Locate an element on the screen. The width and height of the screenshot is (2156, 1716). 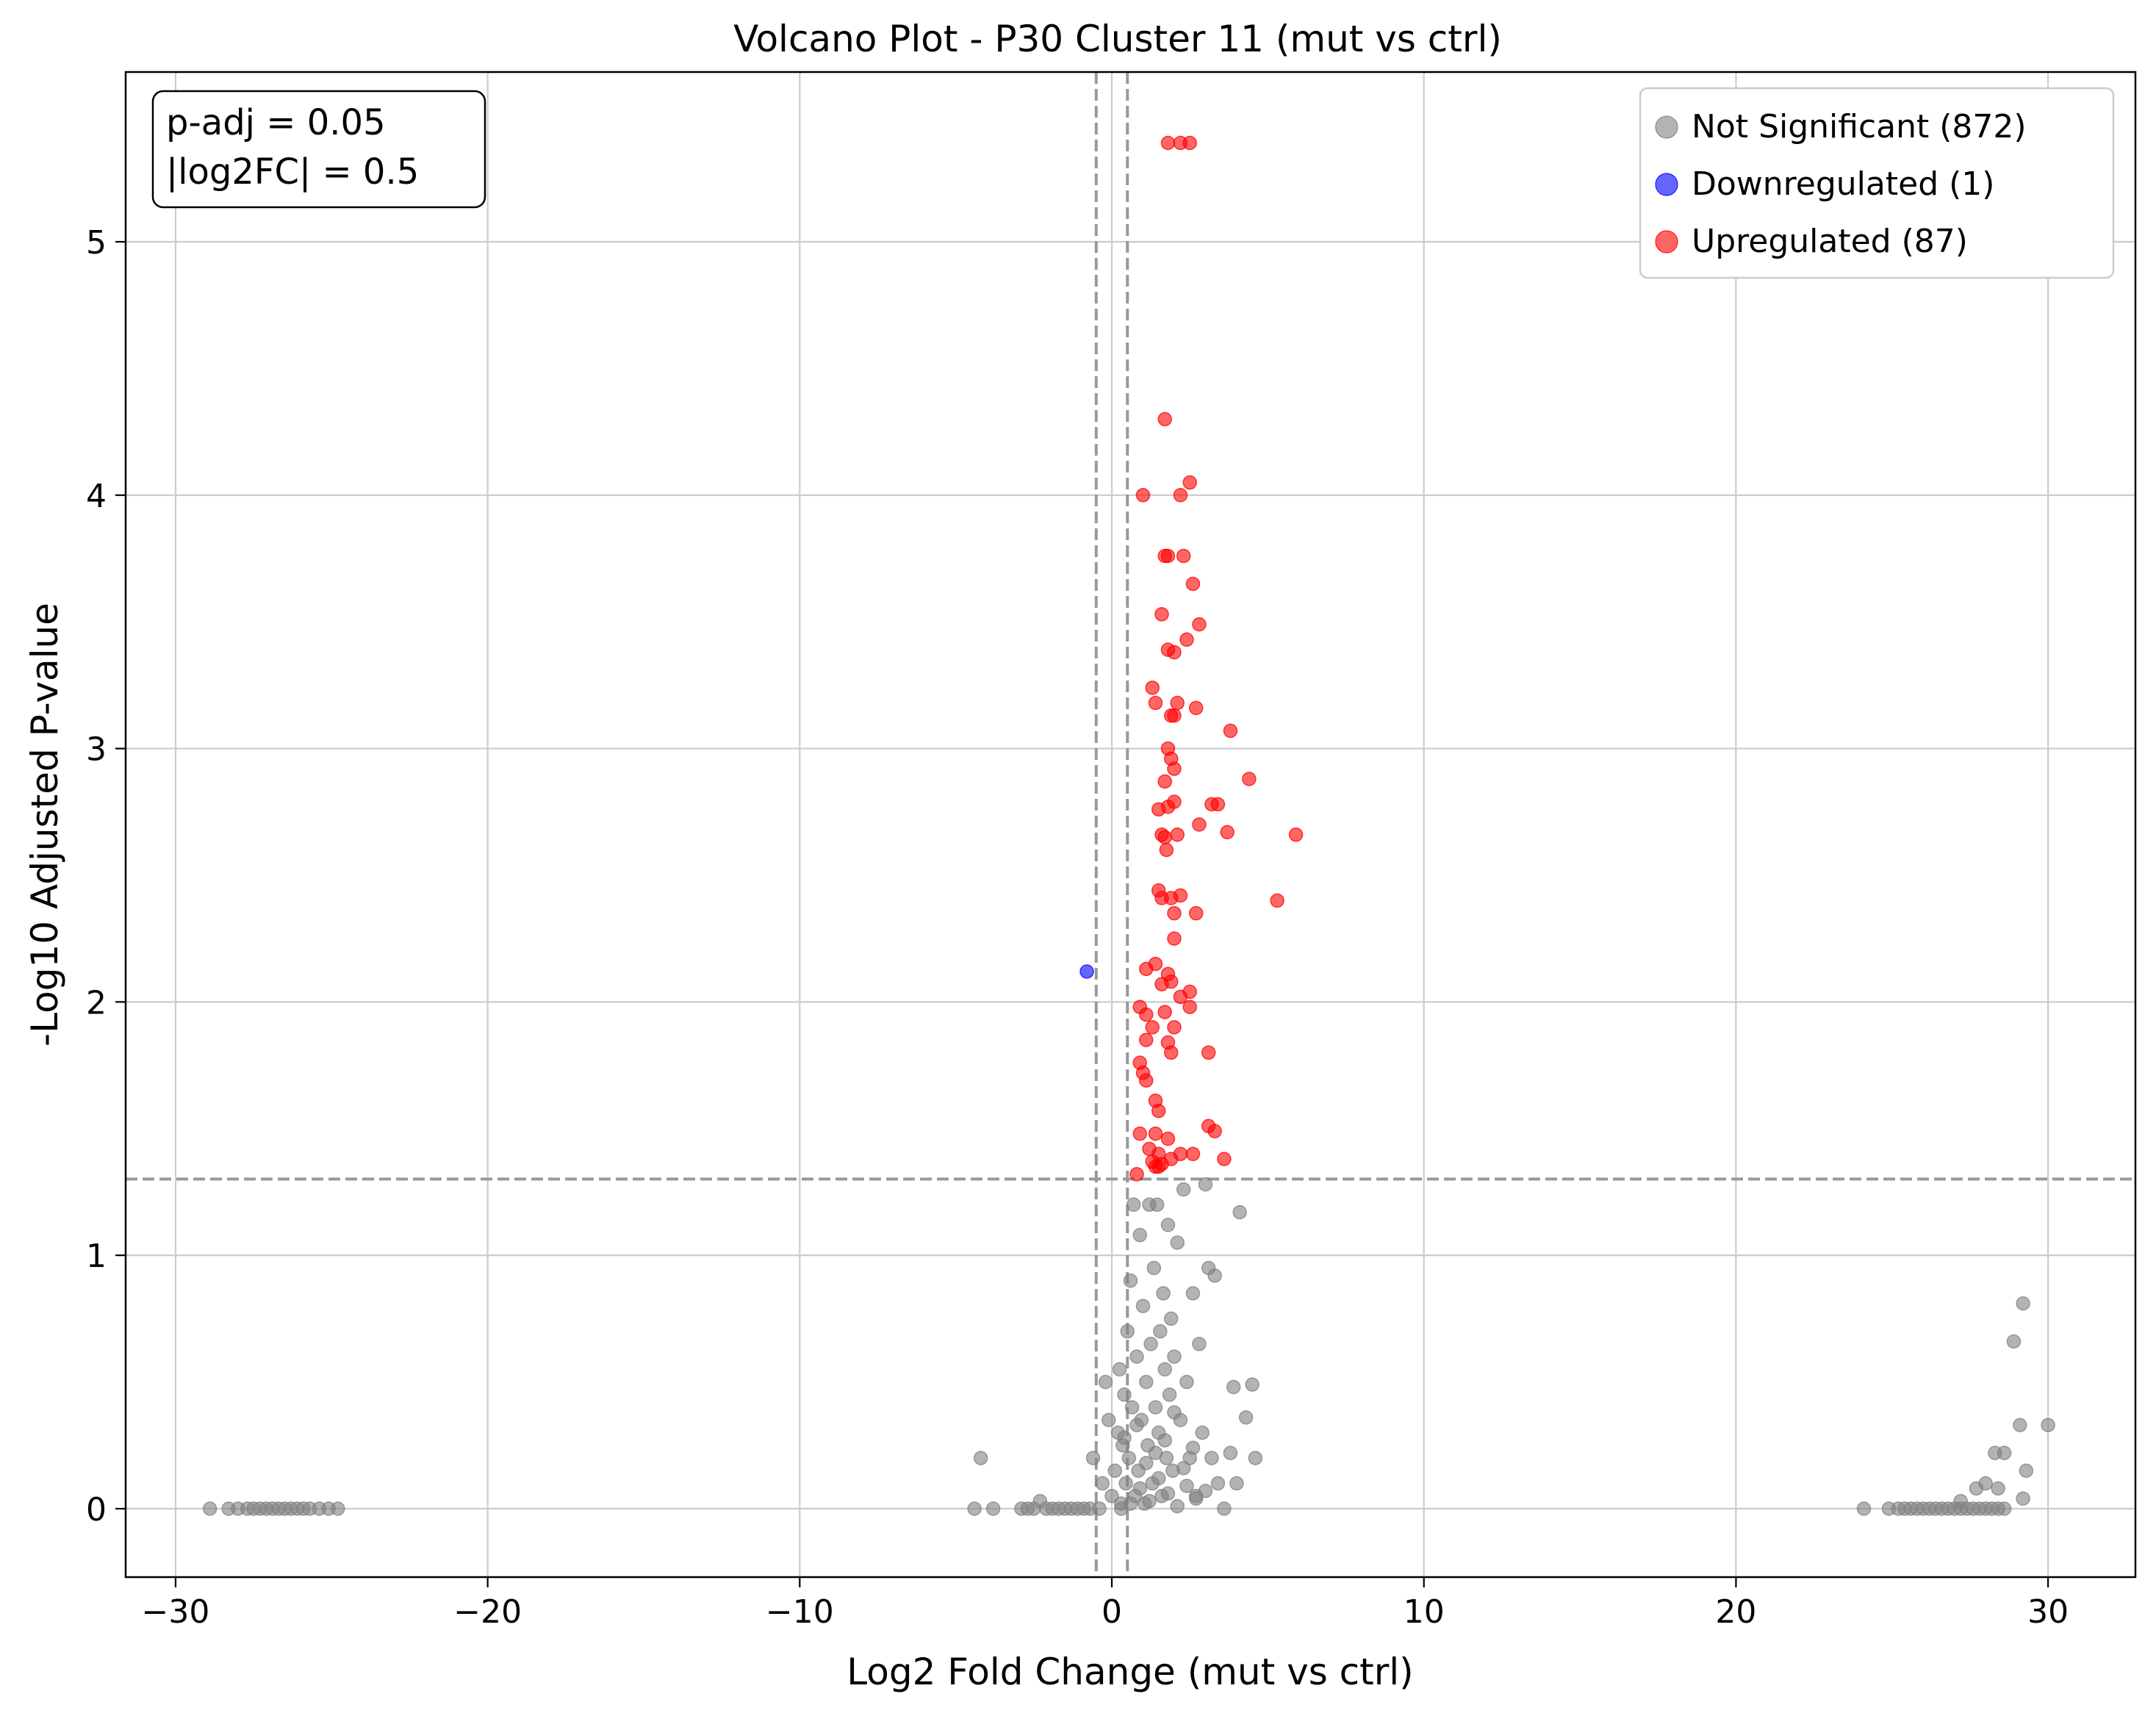
y-axis-label: -Log10 Adjusted P-value is located at coordinates (45, 825).